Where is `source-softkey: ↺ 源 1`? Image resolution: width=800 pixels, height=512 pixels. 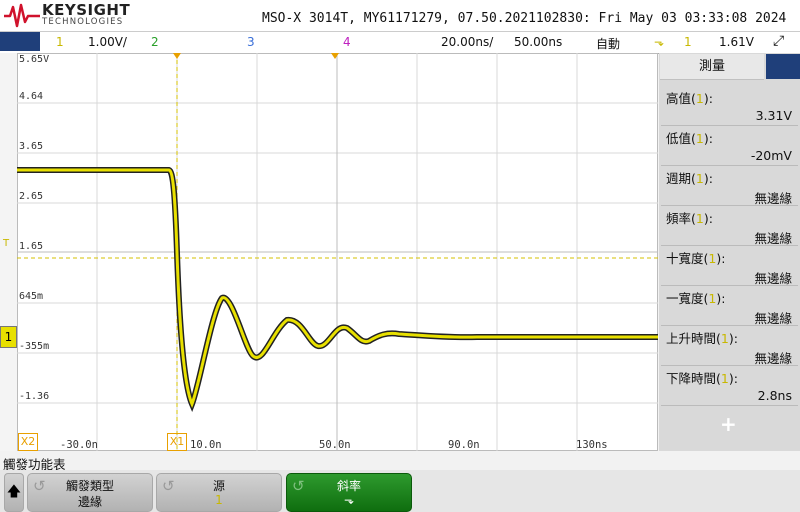 source-softkey: ↺ 源 1 is located at coordinates (219, 492).